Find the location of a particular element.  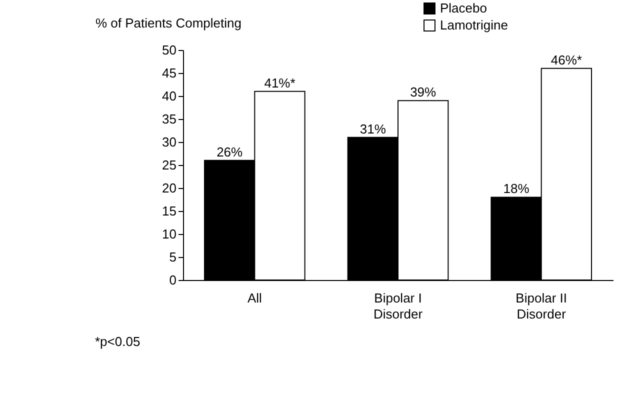

x-tick-label: All is located at coordinates (254, 298).